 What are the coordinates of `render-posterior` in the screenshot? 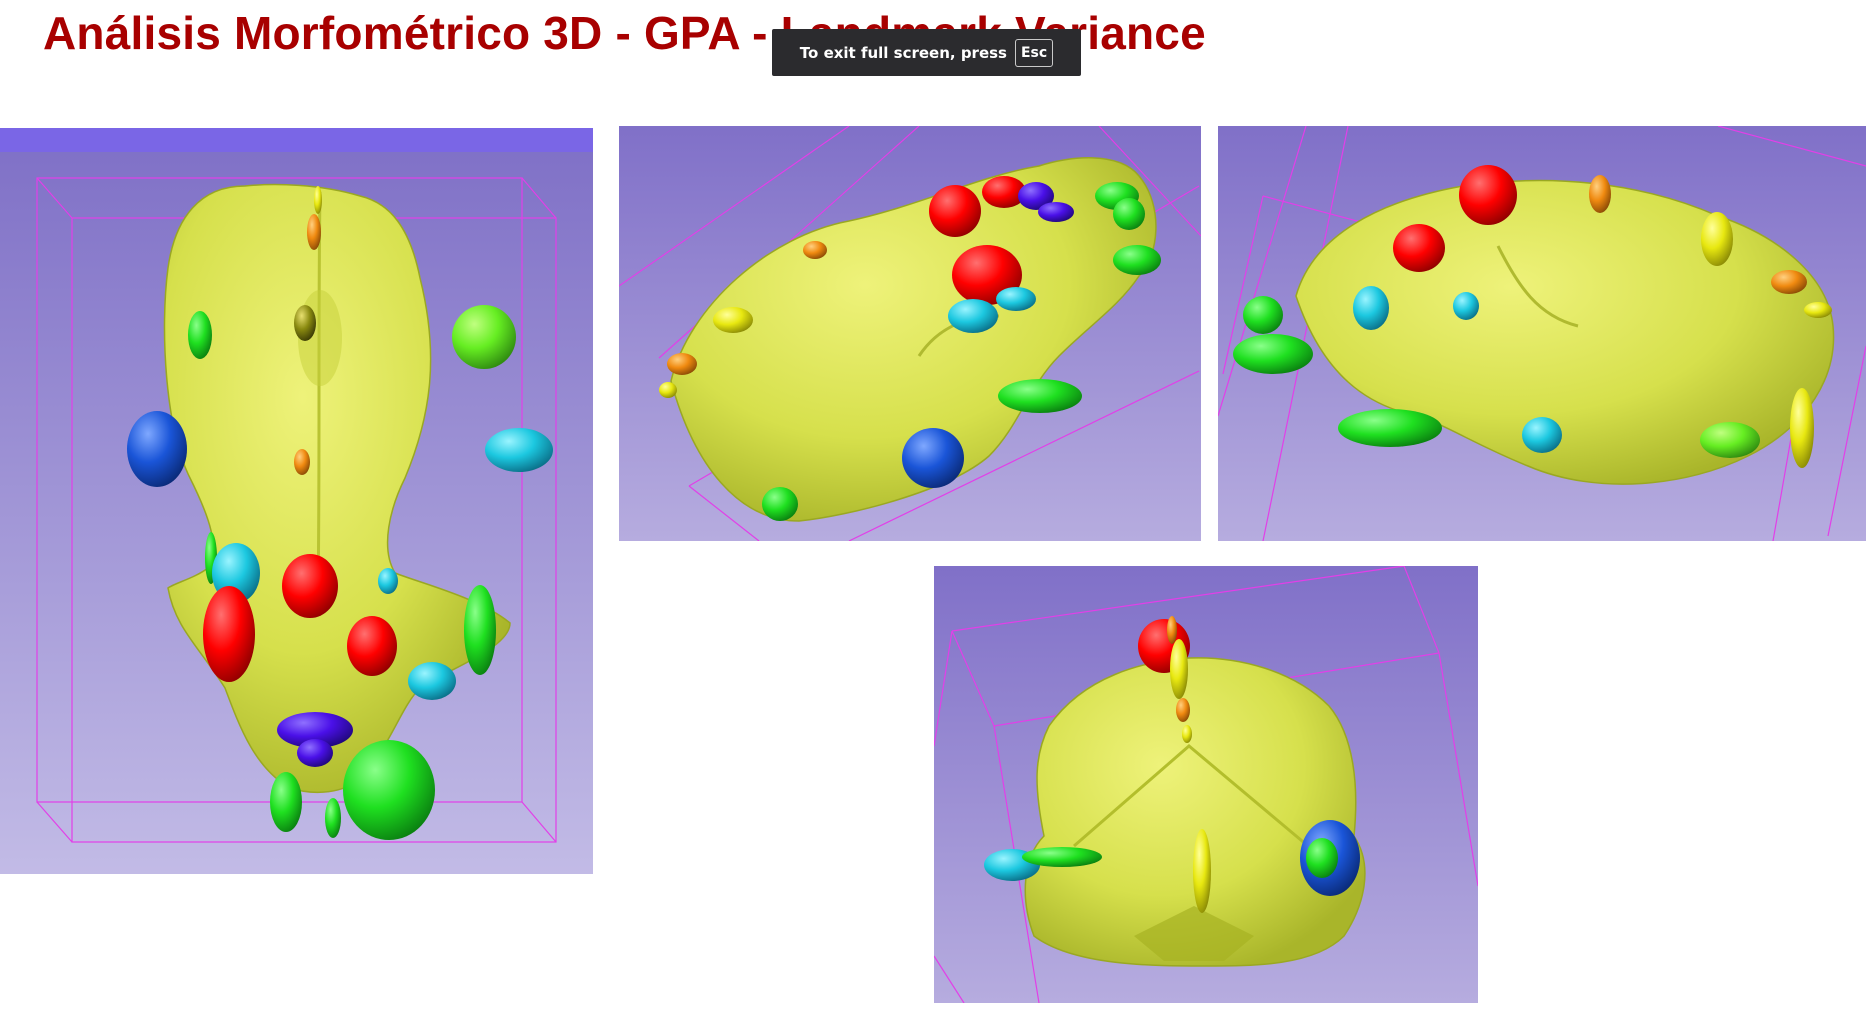 It's located at (1206, 784).